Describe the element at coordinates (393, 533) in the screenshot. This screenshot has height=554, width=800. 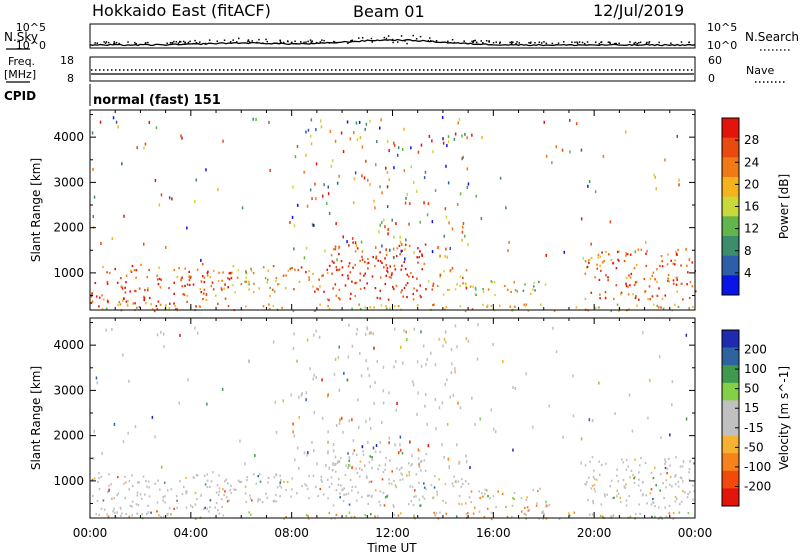
I see `time-axis-labels: 00:00 04:00 08:00 12:00 16:00 20:00 00:00` at that location.